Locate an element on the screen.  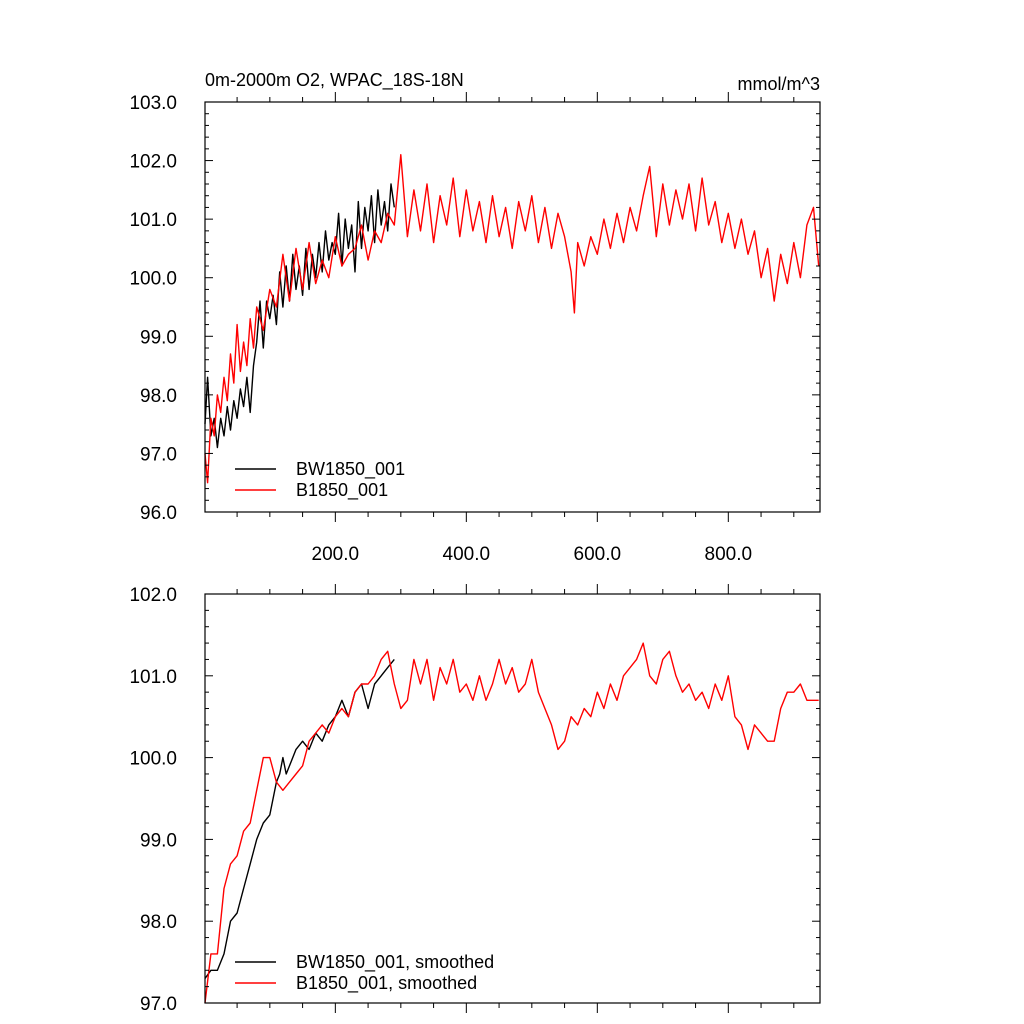
x-tick-label: 400.0 is located at coordinates (467, 554).